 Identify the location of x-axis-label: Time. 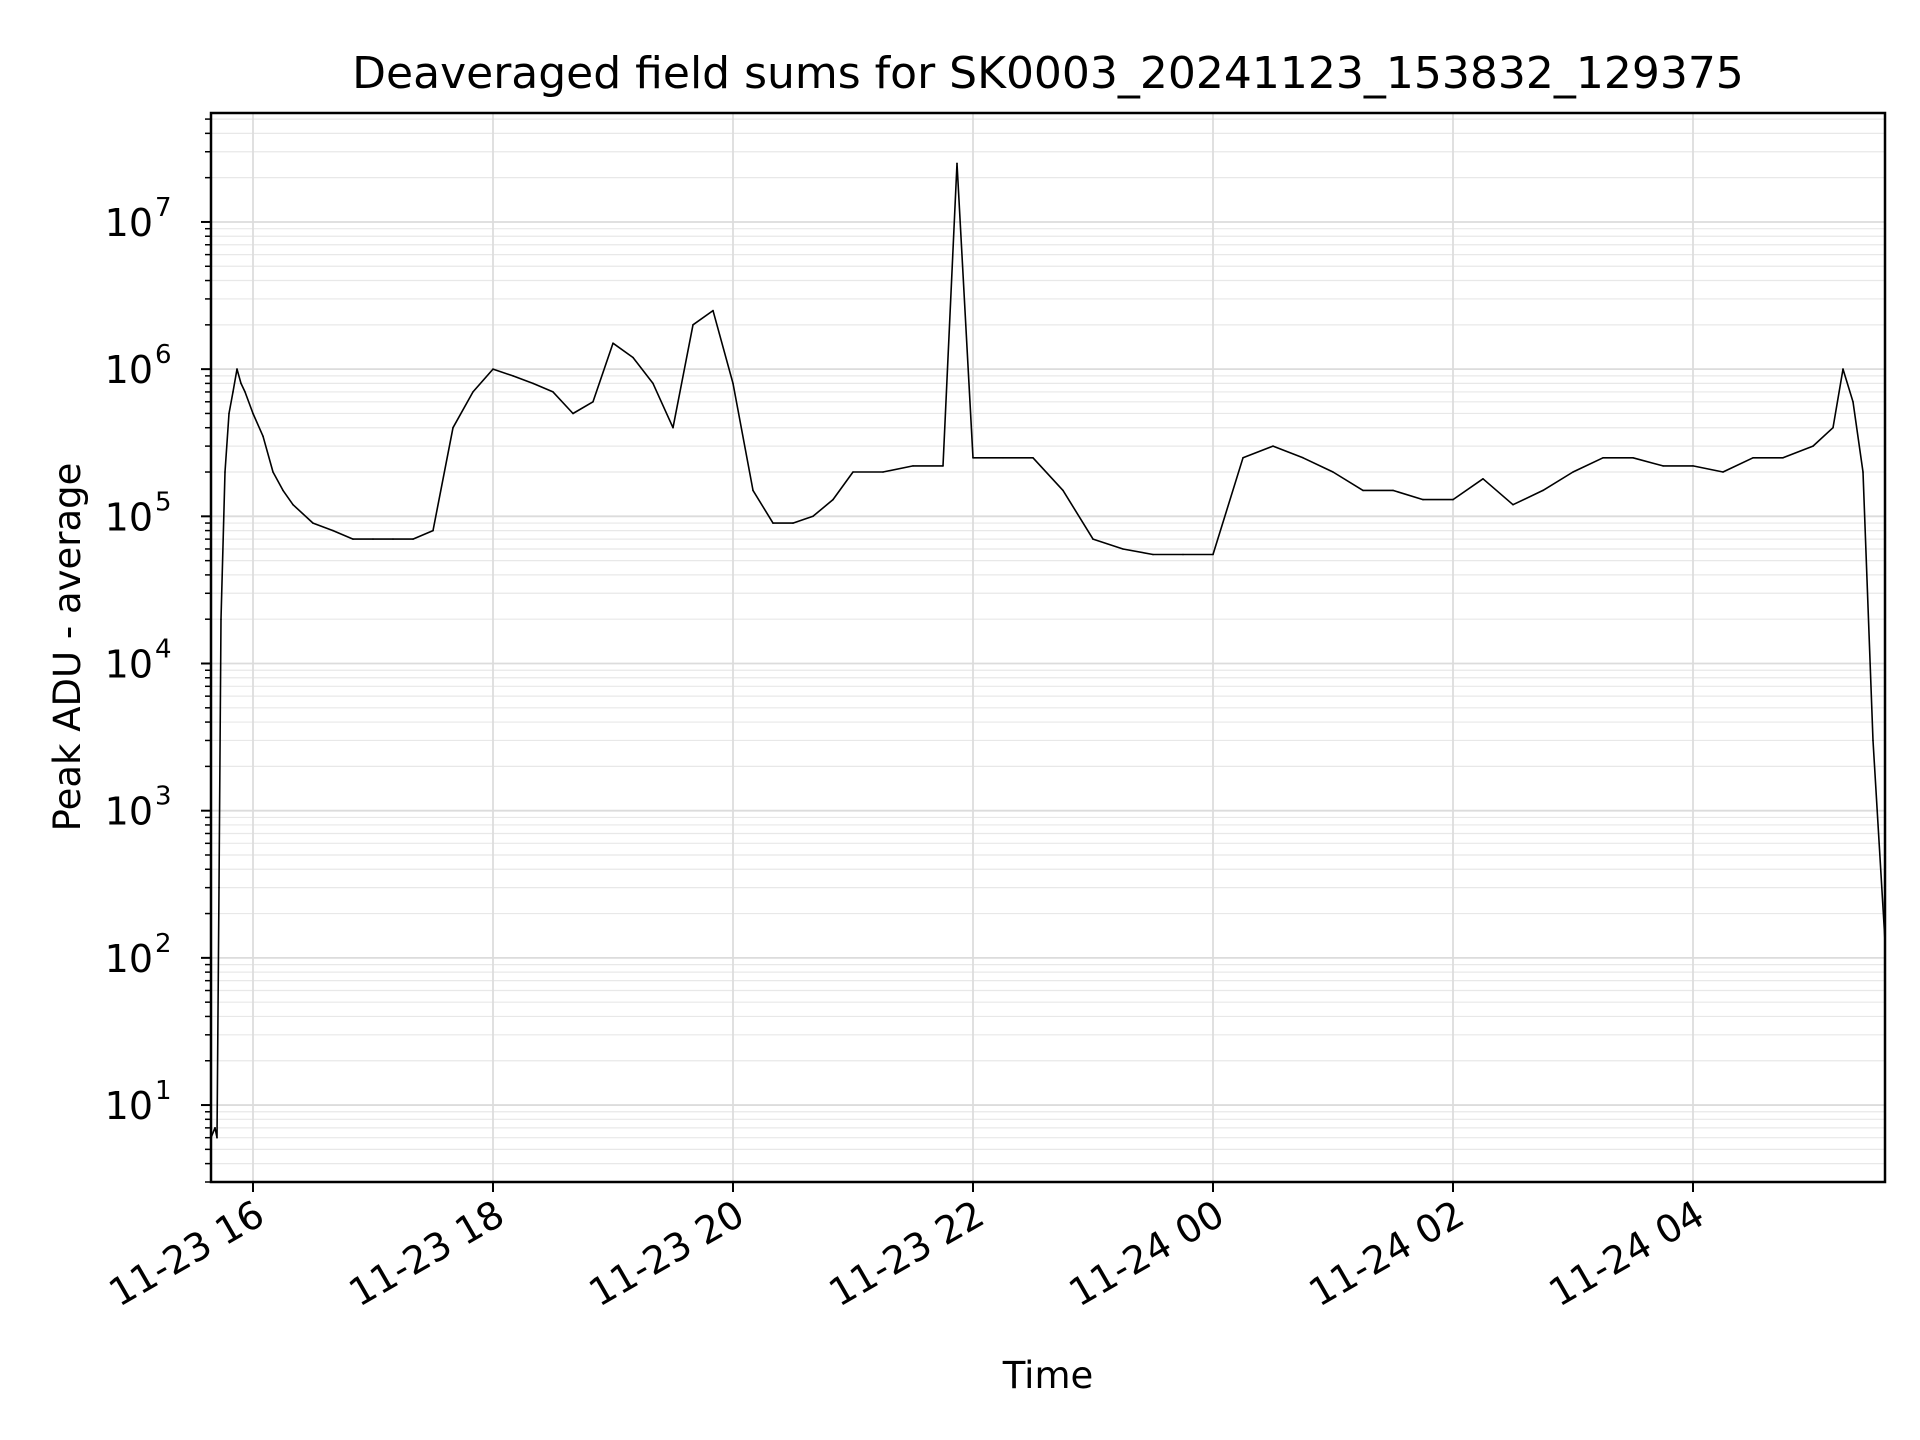
(1048, 1375).